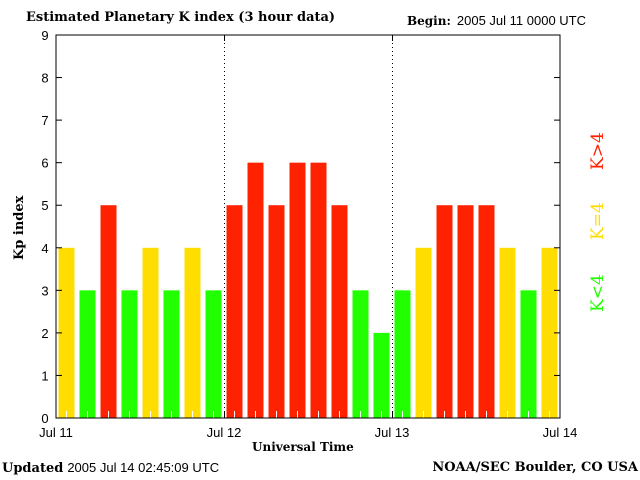  I want to click on y-tick-label: 7, so click(44, 120).